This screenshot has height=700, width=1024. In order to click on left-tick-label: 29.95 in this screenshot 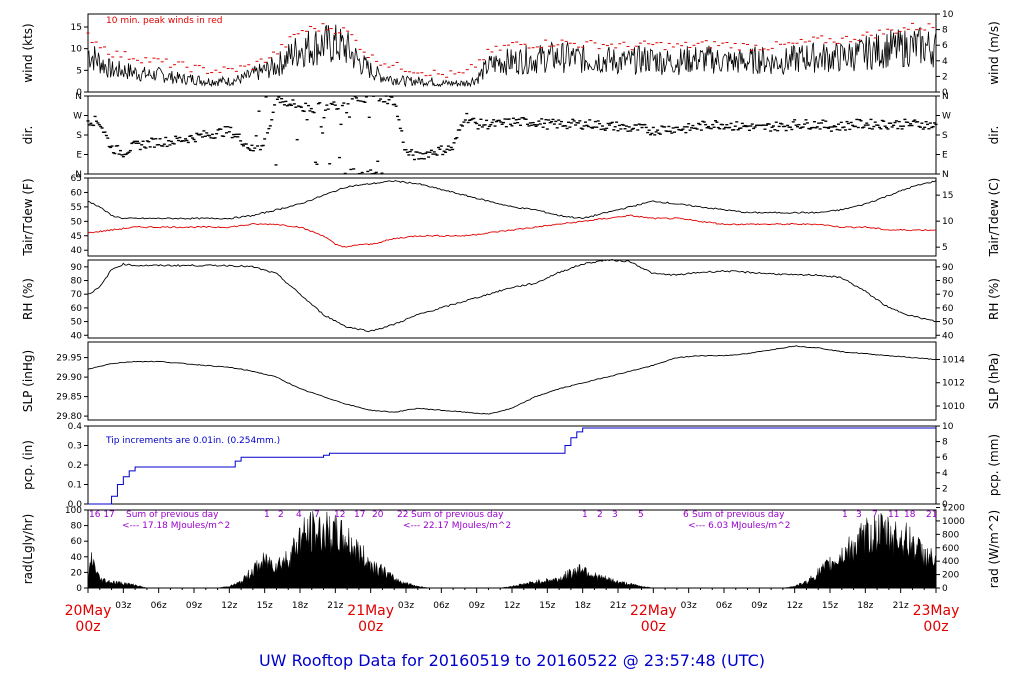, I will do `click(69, 359)`.